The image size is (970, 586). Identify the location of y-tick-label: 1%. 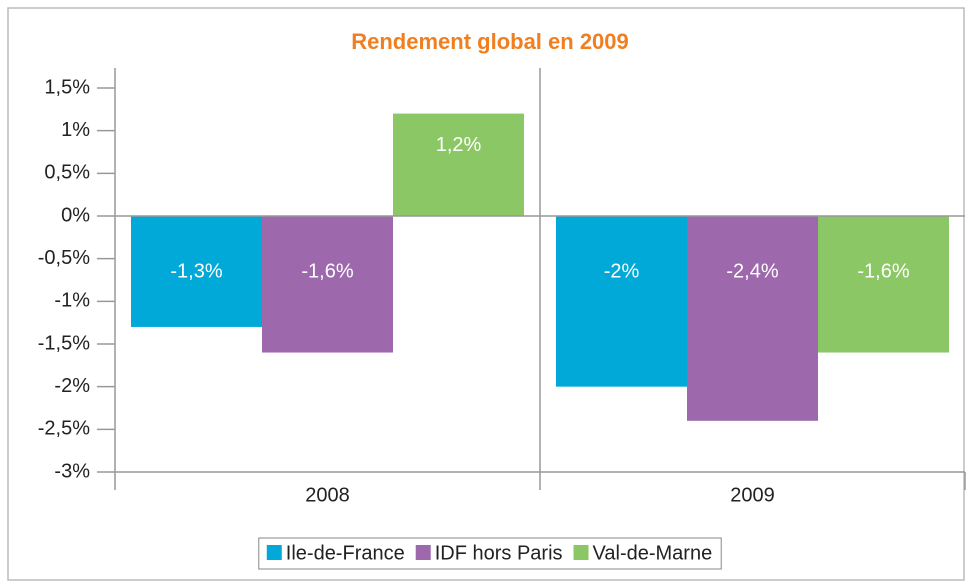
(75, 130).